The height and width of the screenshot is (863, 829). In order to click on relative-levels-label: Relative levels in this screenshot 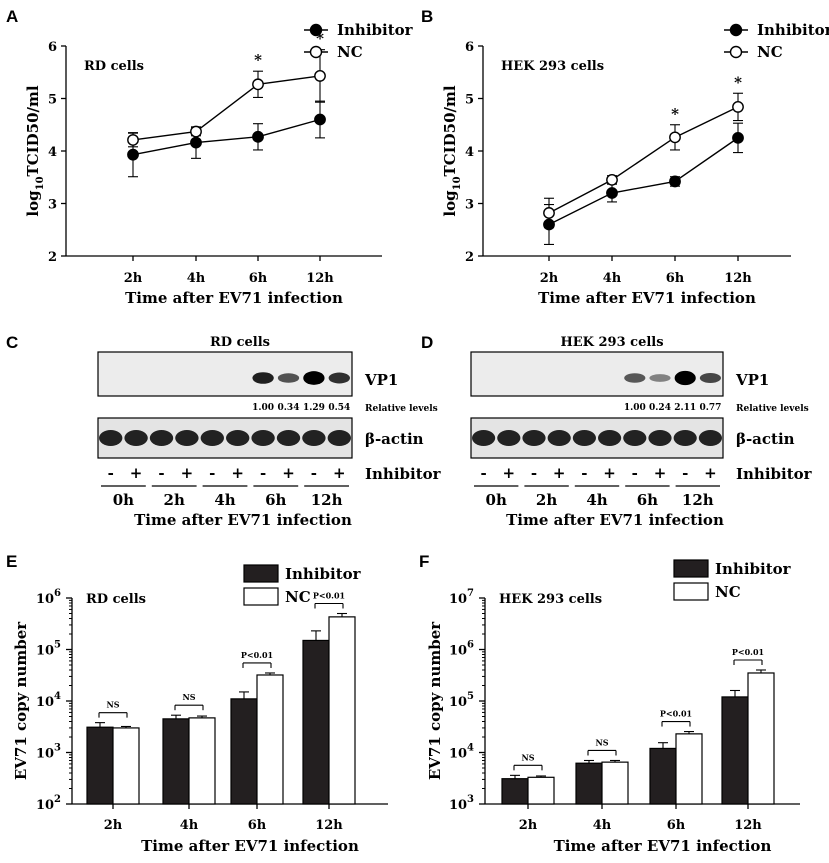, I will do `click(401, 409)`.